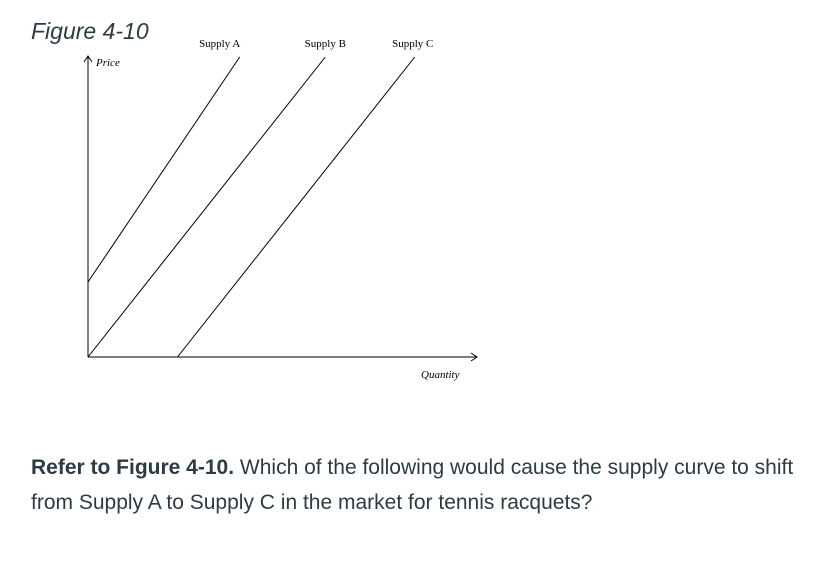 The height and width of the screenshot is (588, 835). I want to click on supply-c-label: Supply C, so click(412, 44).